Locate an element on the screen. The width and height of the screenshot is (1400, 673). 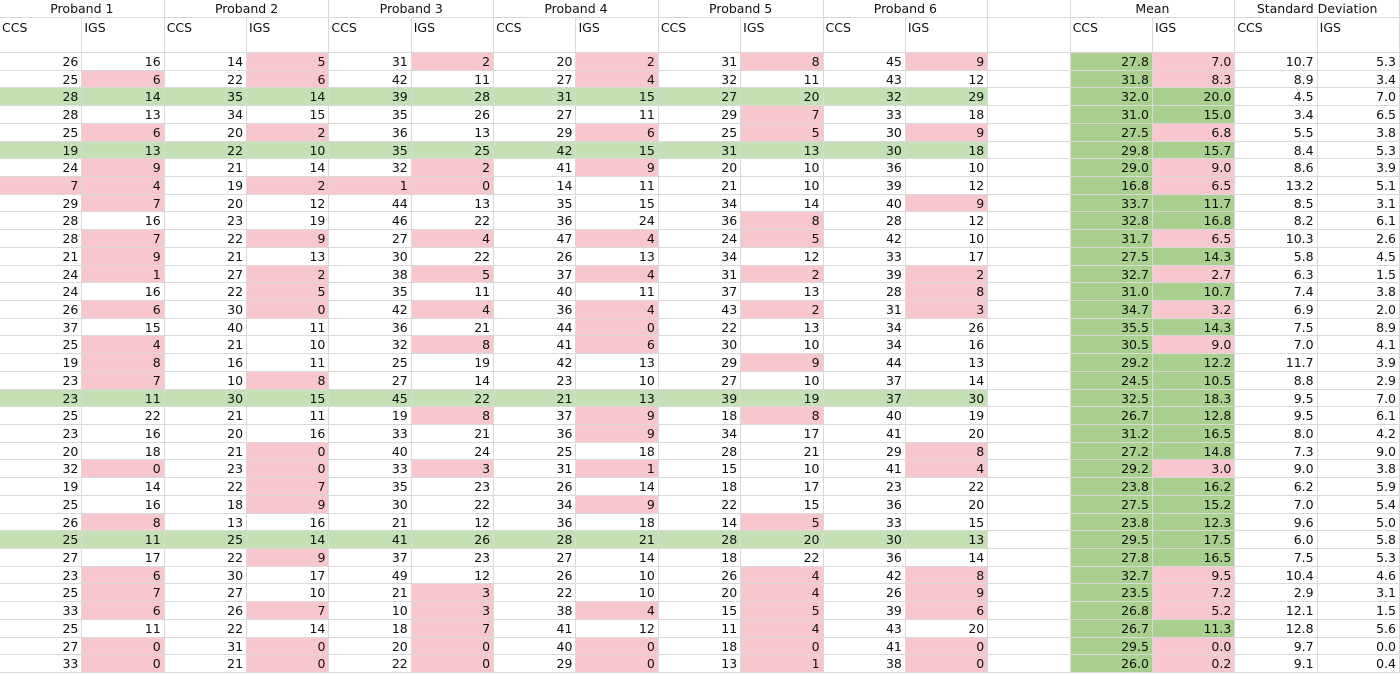
cell: 27.2 is located at coordinates (1111, 451).